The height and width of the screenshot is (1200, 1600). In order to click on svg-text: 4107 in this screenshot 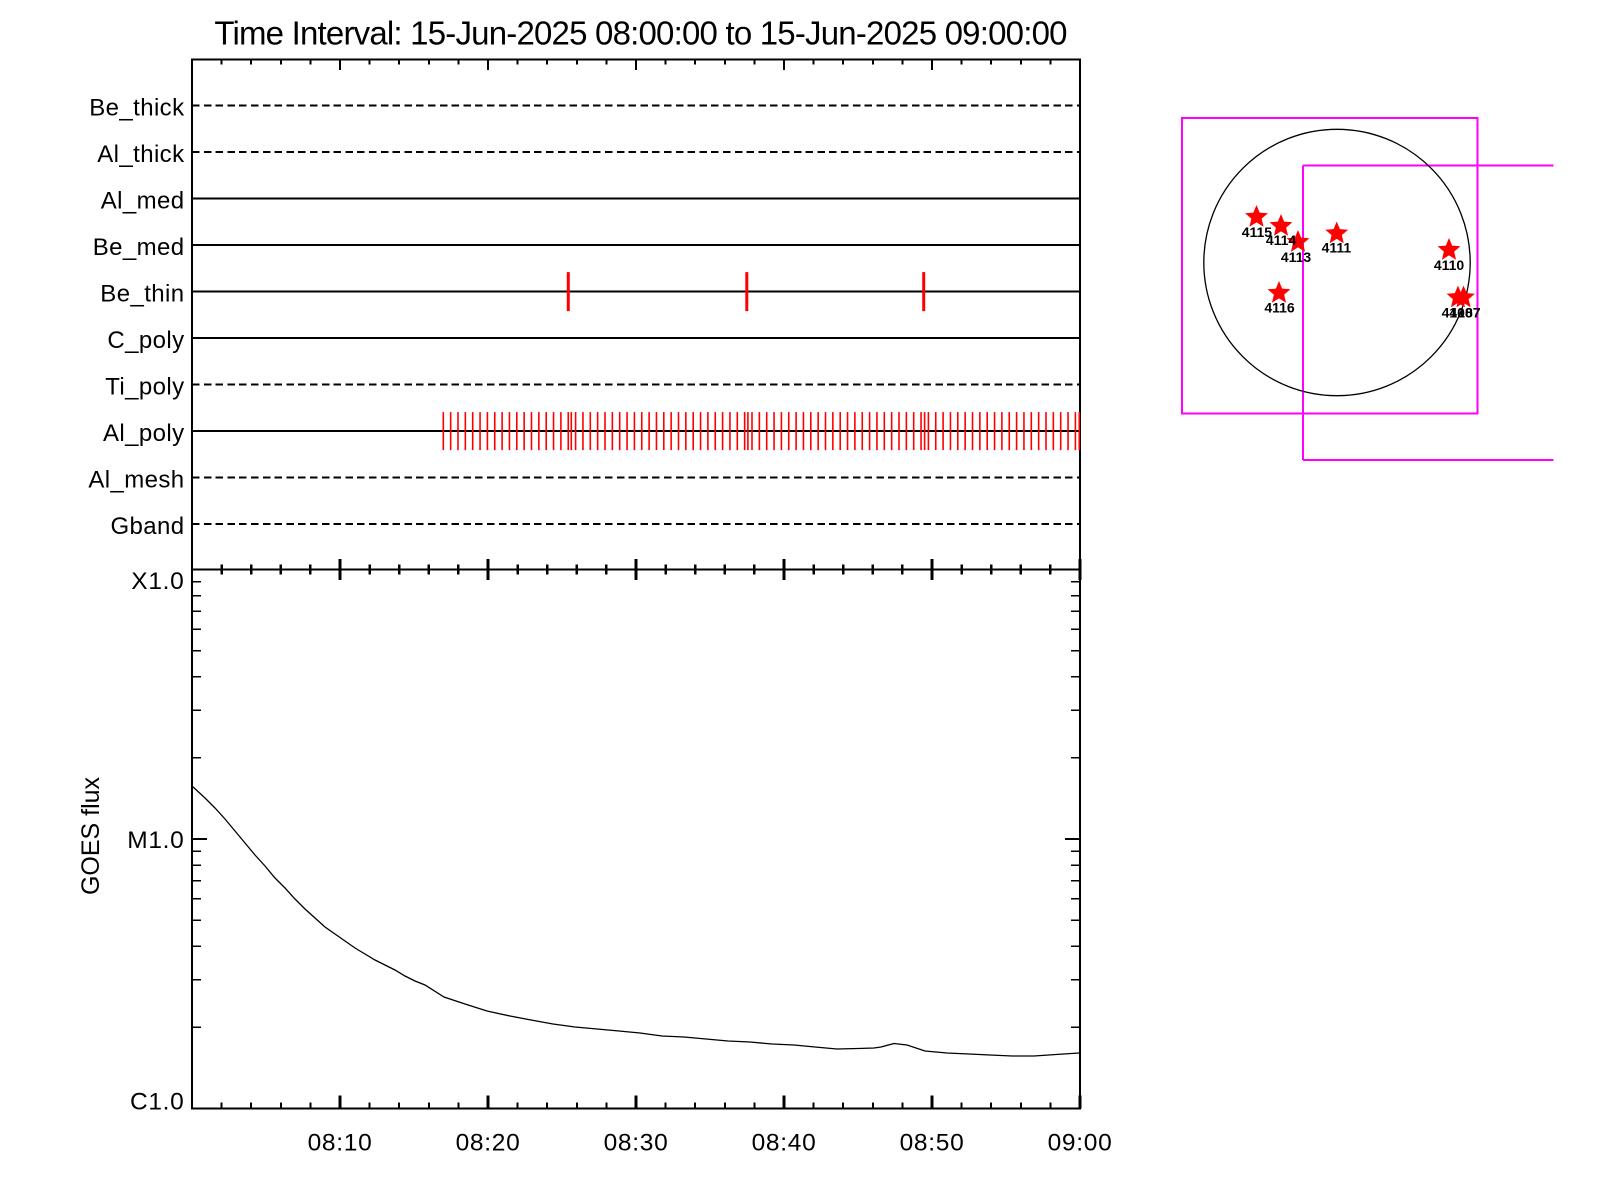, I will do `click(1464, 313)`.